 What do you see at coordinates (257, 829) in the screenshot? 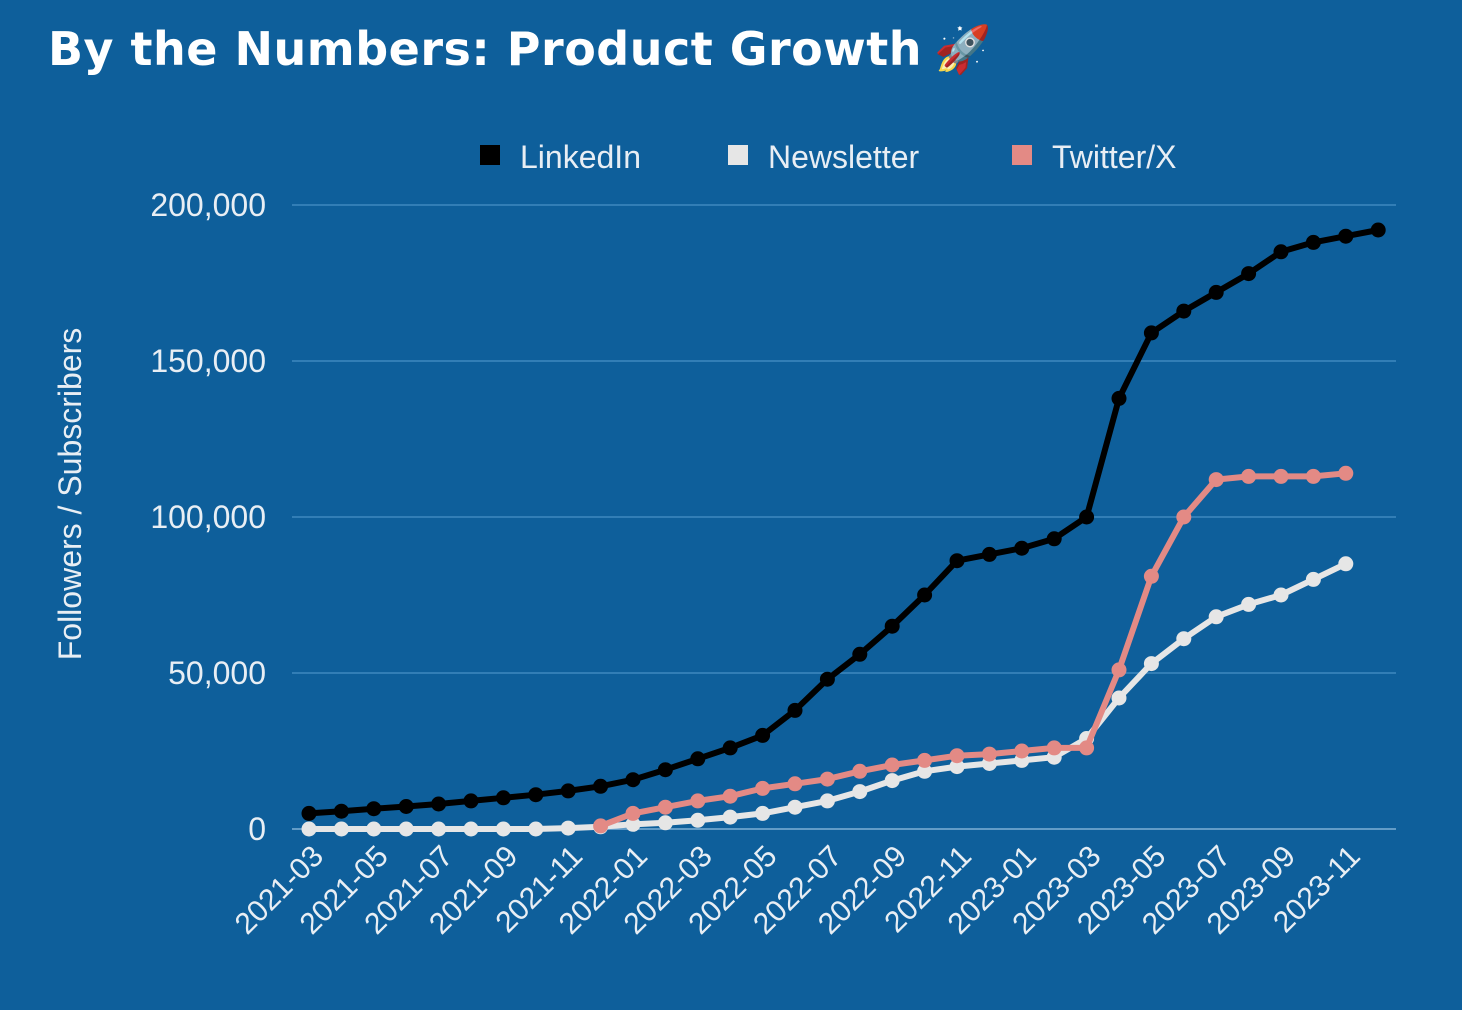
I see `y-tick-label: 0` at bounding box center [257, 829].